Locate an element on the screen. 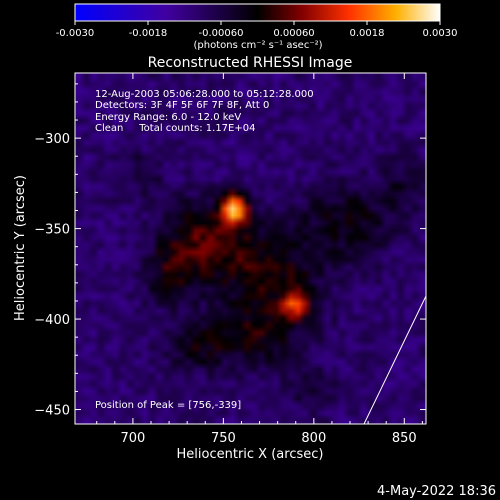 The image size is (500, 500). colorbar-unit-label: (photons cm⁻² s⁻¹ asec⁻²) is located at coordinates (257, 45).